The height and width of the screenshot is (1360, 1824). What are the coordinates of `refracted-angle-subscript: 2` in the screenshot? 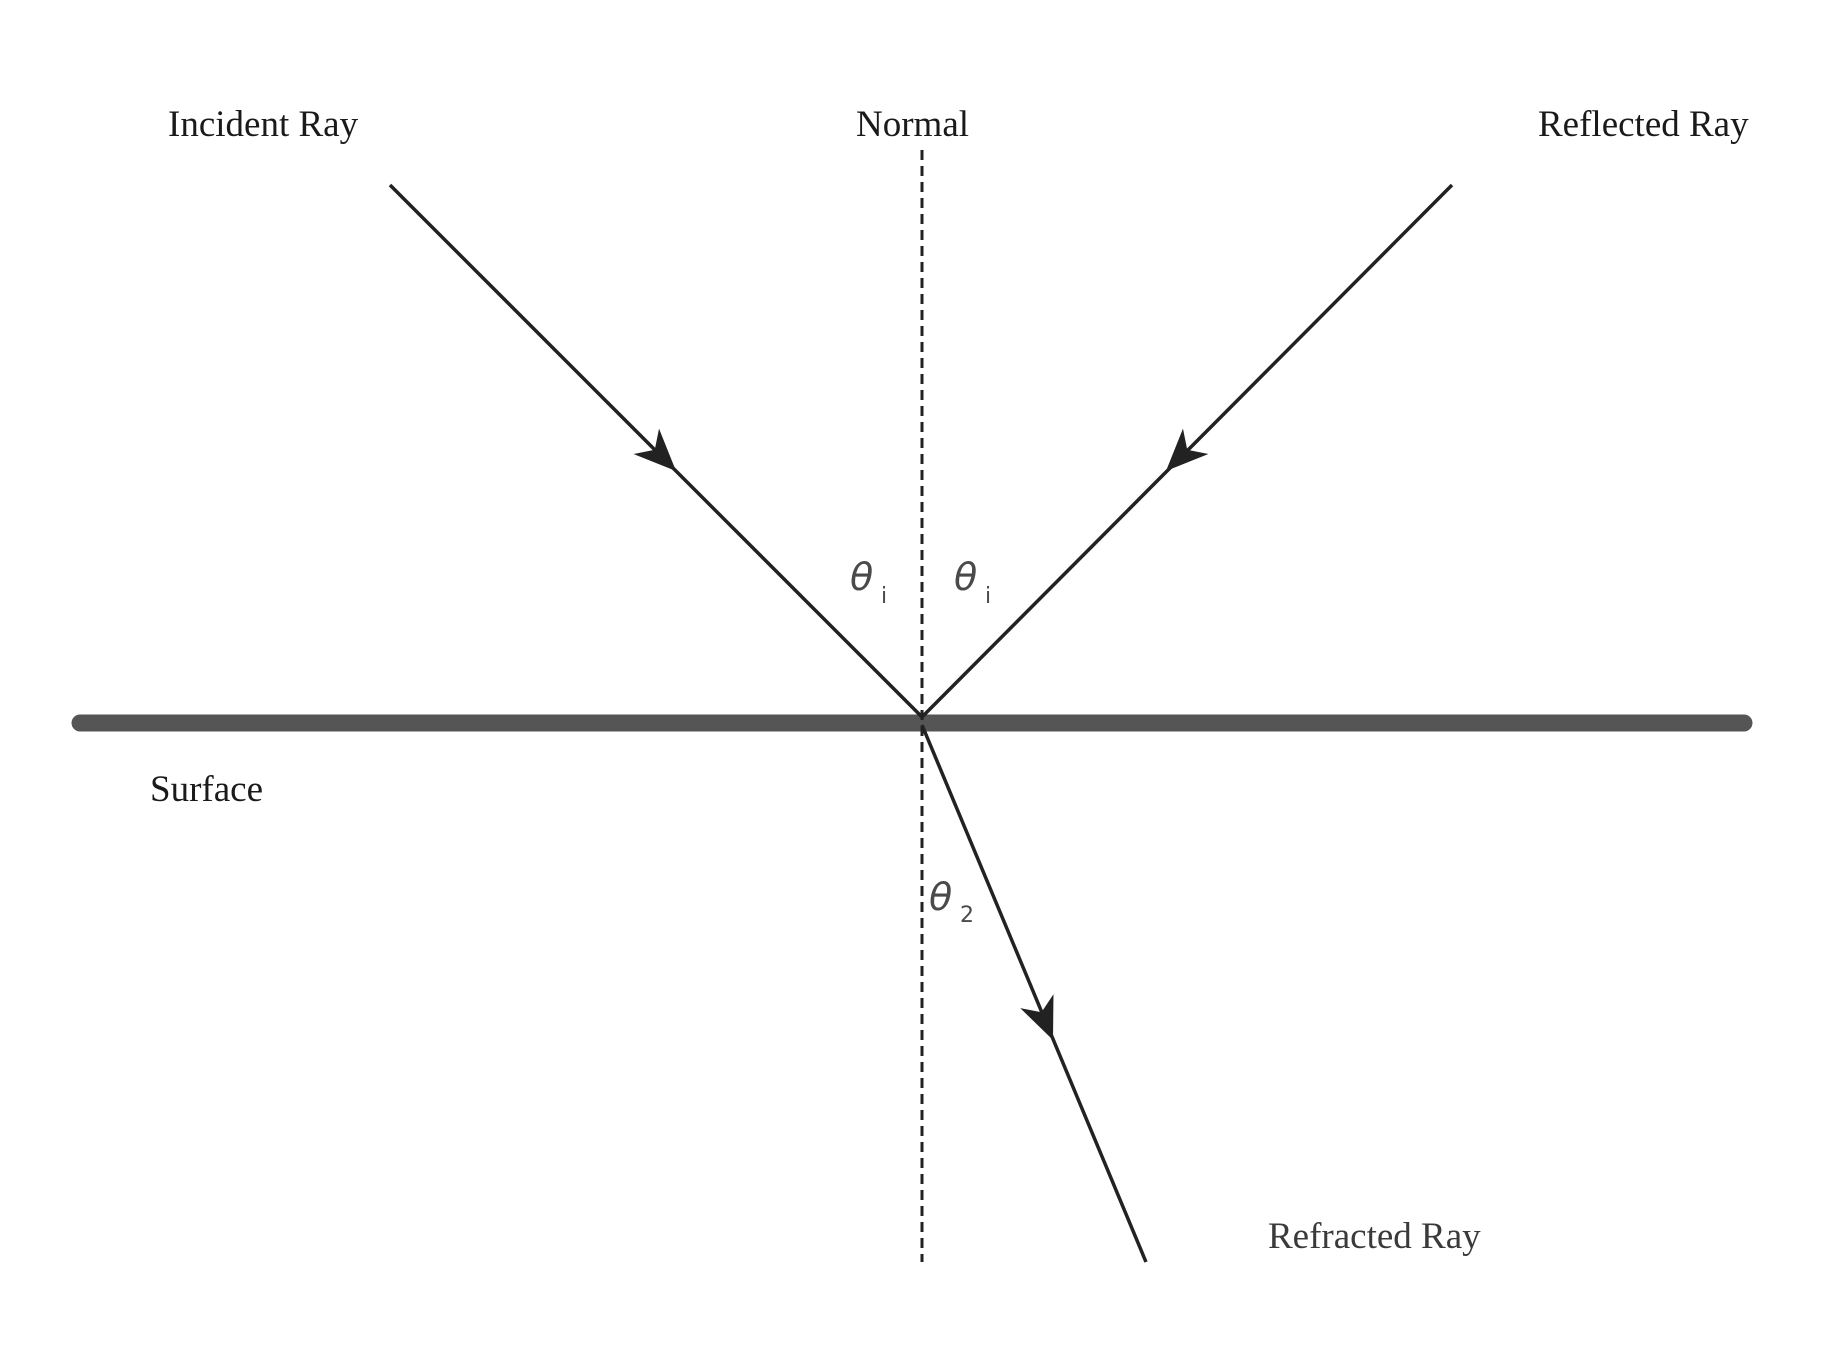 It's located at (967, 915).